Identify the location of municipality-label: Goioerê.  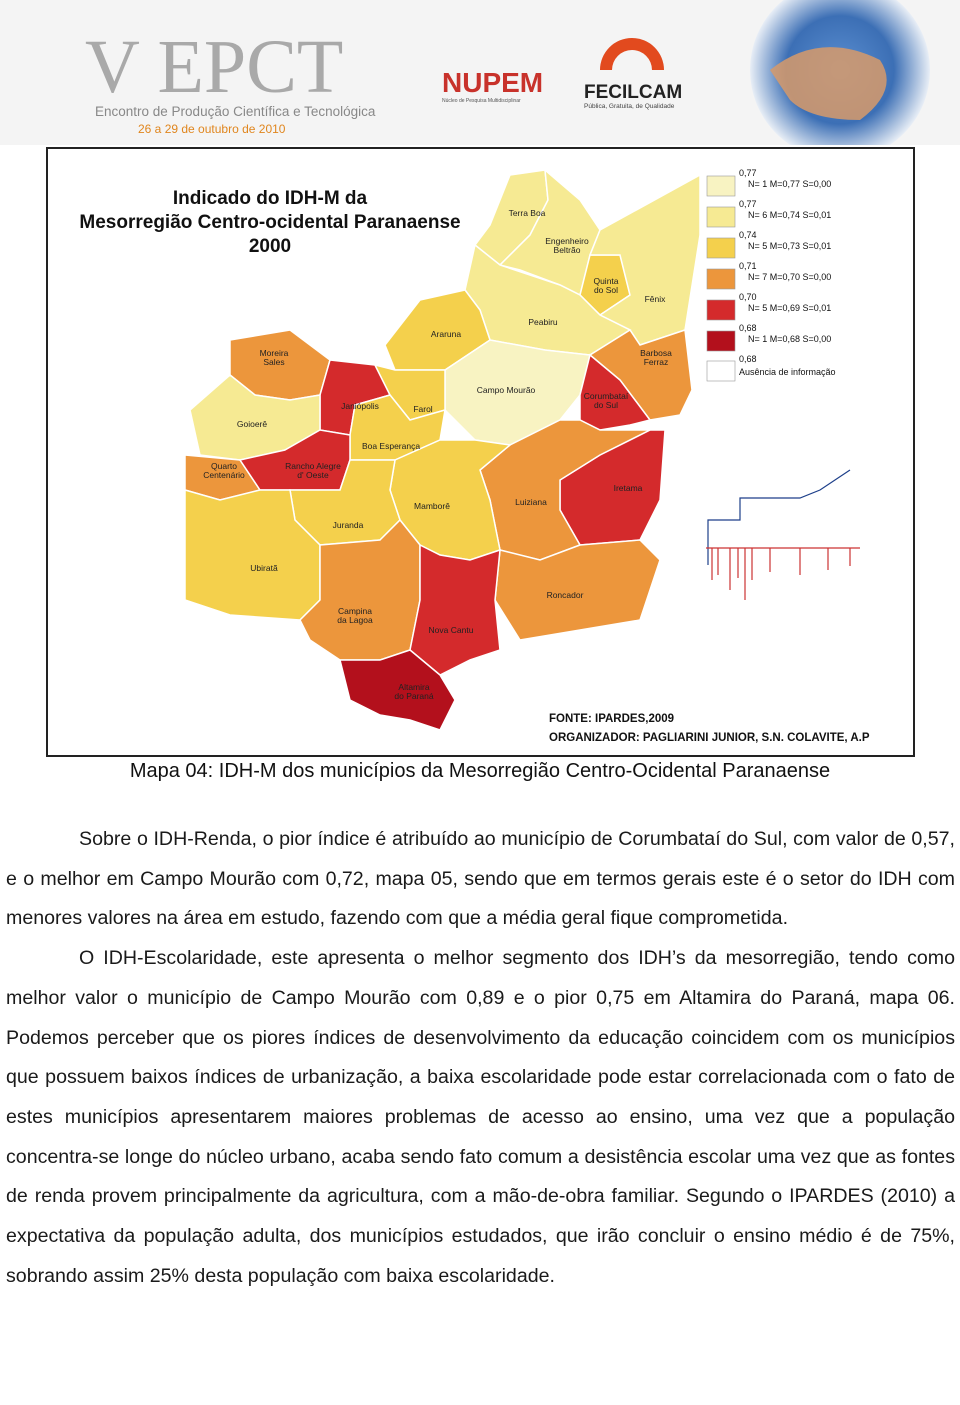
(252, 424).